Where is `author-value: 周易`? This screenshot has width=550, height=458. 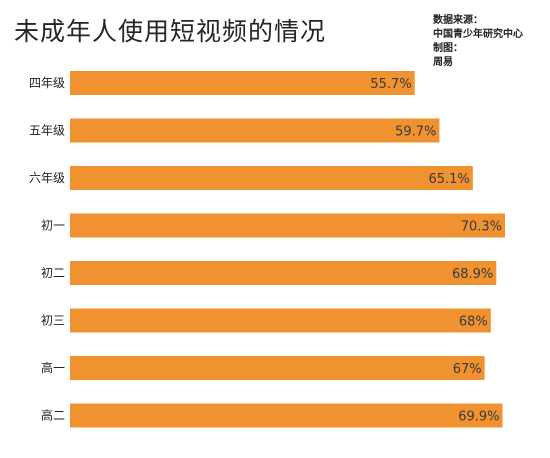 author-value: 周易 is located at coordinates (443, 62).